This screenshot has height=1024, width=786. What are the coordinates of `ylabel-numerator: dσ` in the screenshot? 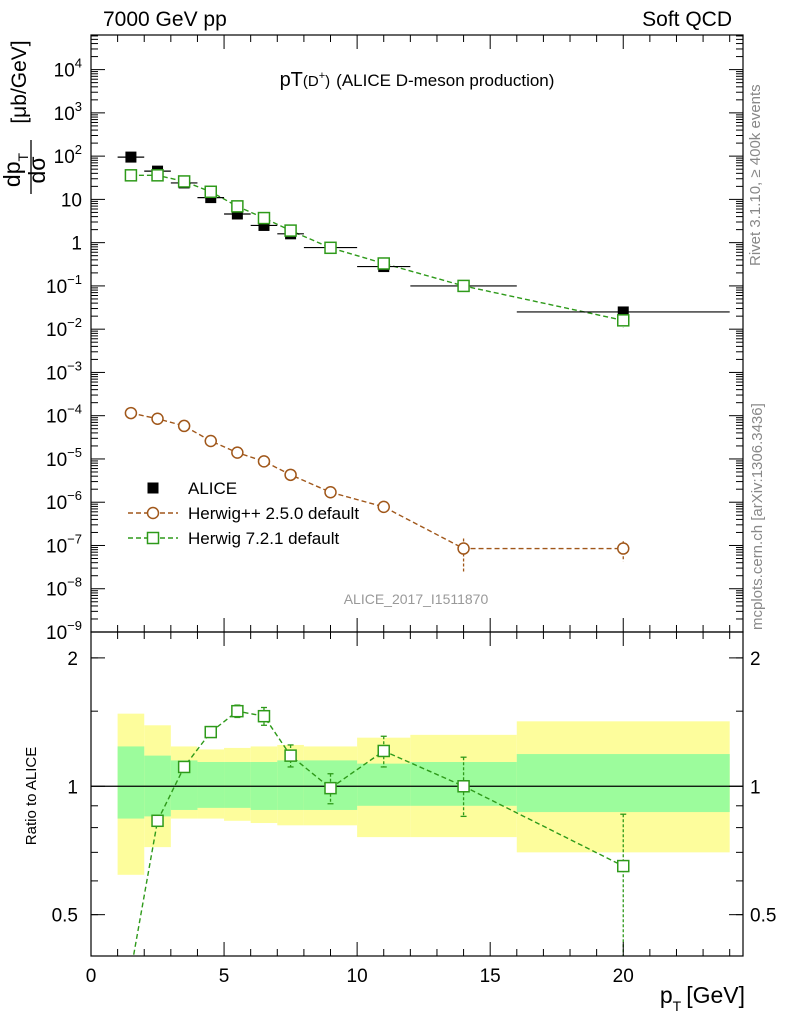 It's located at (37, 170).